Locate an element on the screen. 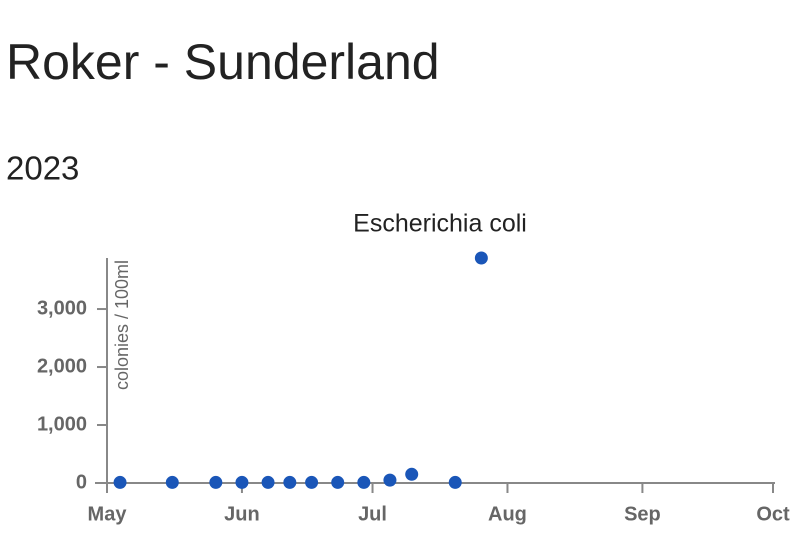 Image resolution: width=800 pixels, height=543 pixels. x-tick-label: Jun is located at coordinates (242, 514).